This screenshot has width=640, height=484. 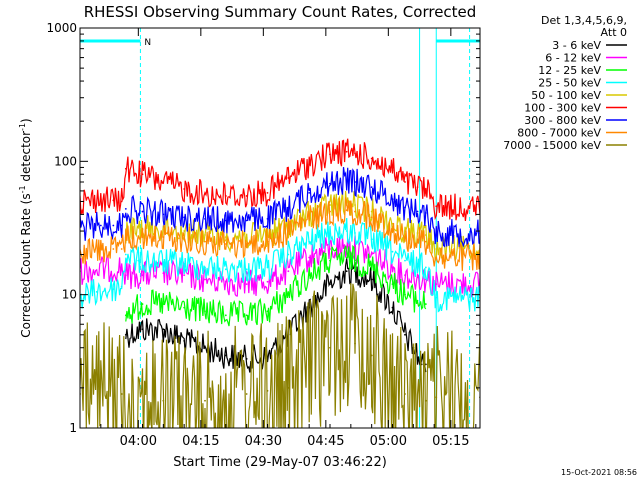 What do you see at coordinates (147, 43) in the screenshot?
I see `flag-label: N` at bounding box center [147, 43].